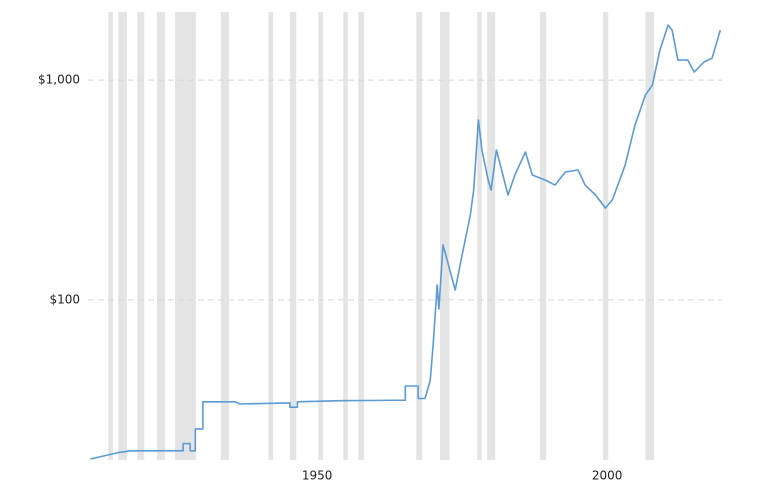  What do you see at coordinates (59, 80) in the screenshot?
I see `y-tick-label: $1,000` at bounding box center [59, 80].